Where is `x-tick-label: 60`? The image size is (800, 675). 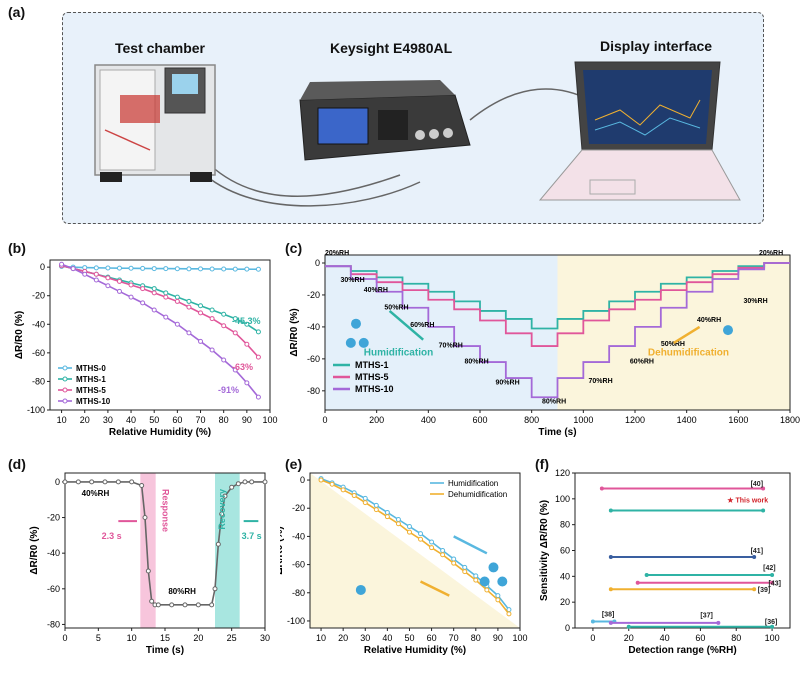 x-tick-label: 60 is located at coordinates (700, 638).